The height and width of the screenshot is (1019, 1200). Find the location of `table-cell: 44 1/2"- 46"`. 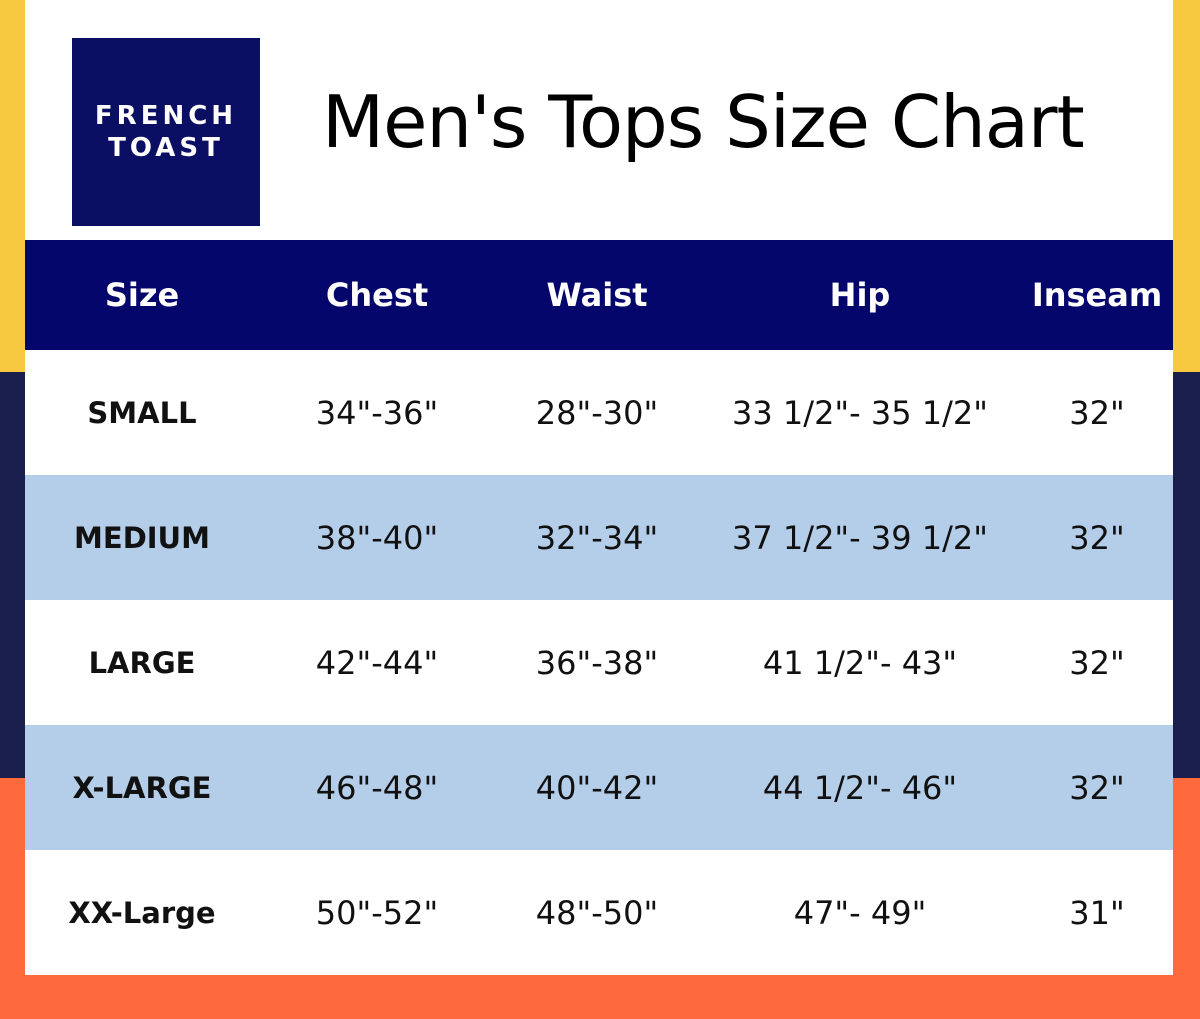

table-cell: 44 1/2"- 46" is located at coordinates (860, 787).